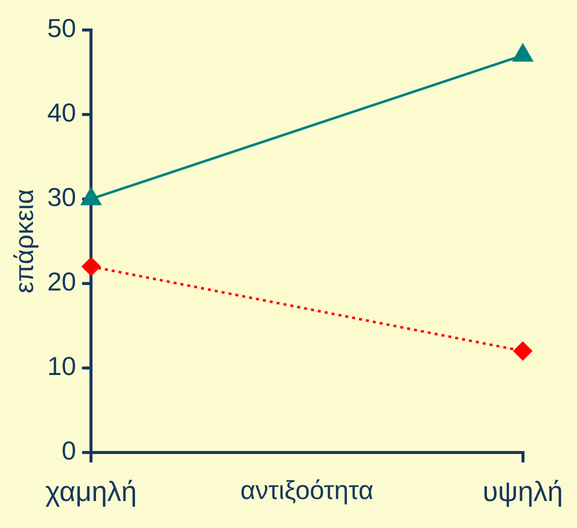 The height and width of the screenshot is (528, 577). Describe the element at coordinates (61, 28) in the screenshot. I see `y-tick-label: 50` at that location.